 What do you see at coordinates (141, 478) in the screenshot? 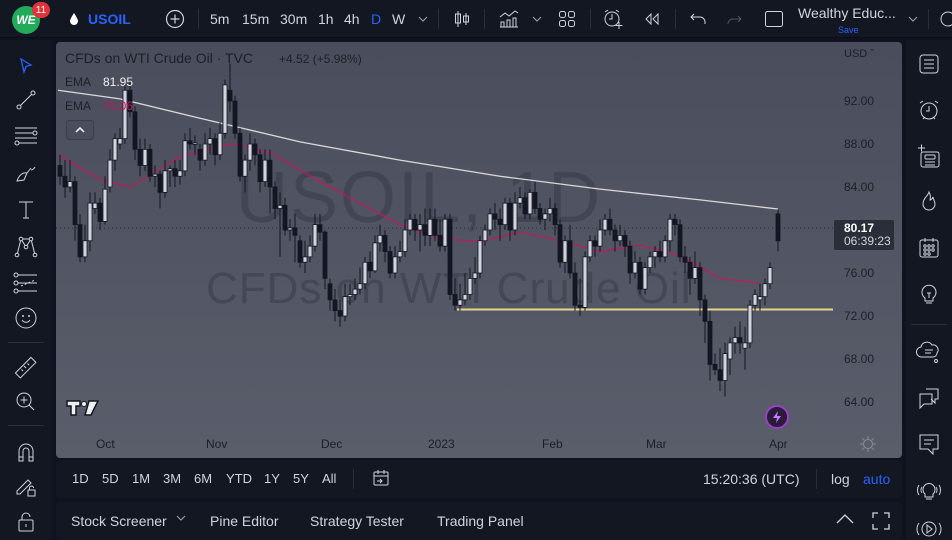
I see `range-1m: 1M` at bounding box center [141, 478].